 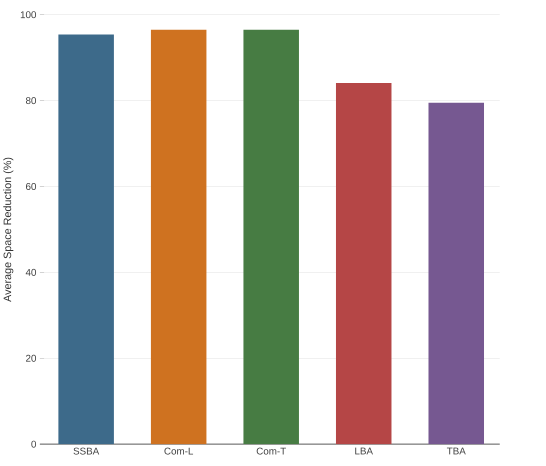 What do you see at coordinates (33, 444) in the screenshot?
I see `y-tick-label: 0` at bounding box center [33, 444].